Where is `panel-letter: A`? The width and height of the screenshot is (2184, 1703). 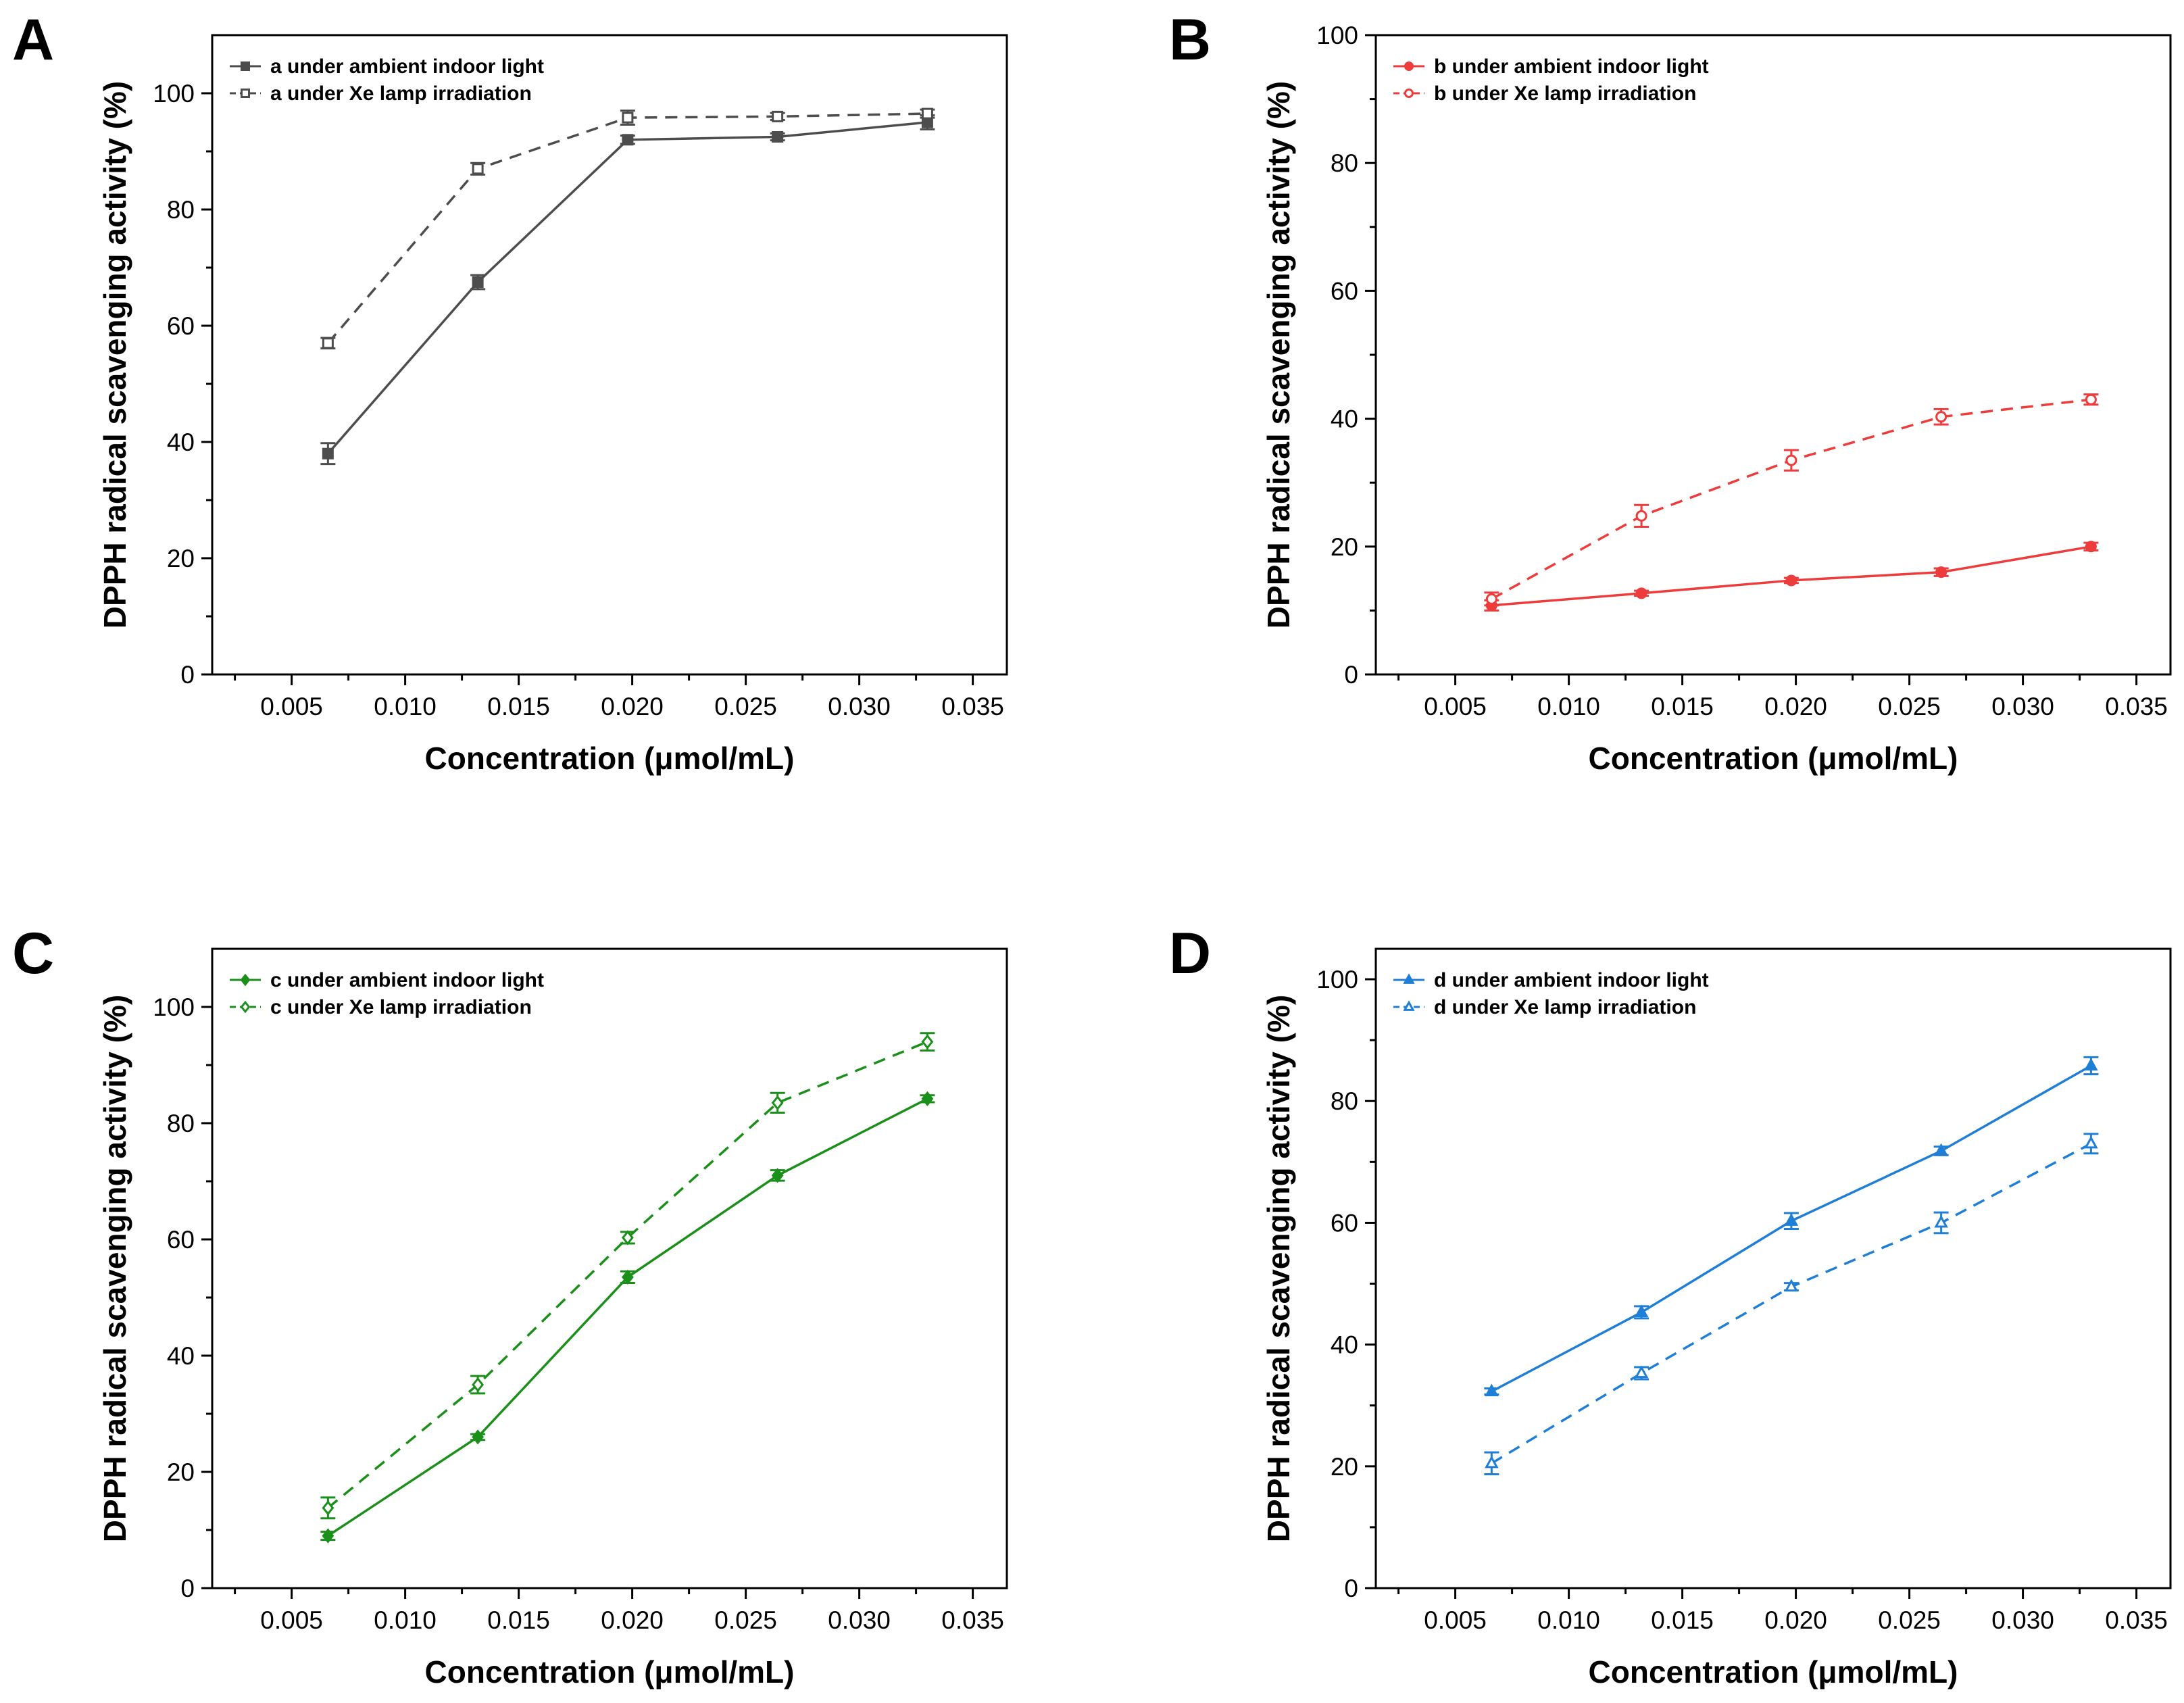 panel-letter: A is located at coordinates (33, 39).